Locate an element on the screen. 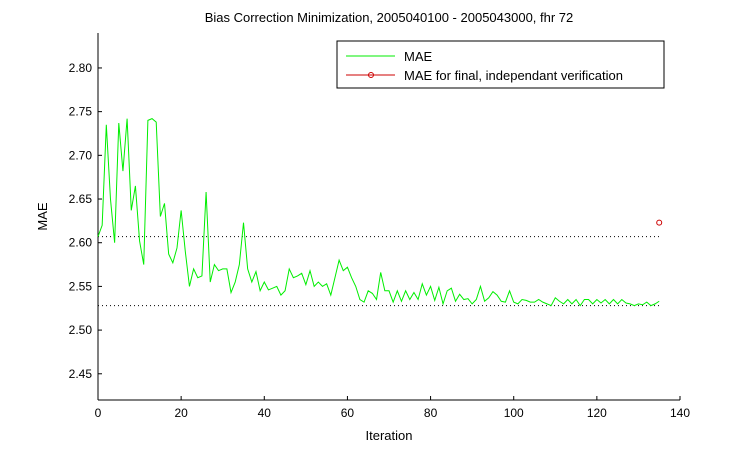 Image resolution: width=750 pixels, height=450 pixels. x-tick-label: 140 is located at coordinates (680, 413).